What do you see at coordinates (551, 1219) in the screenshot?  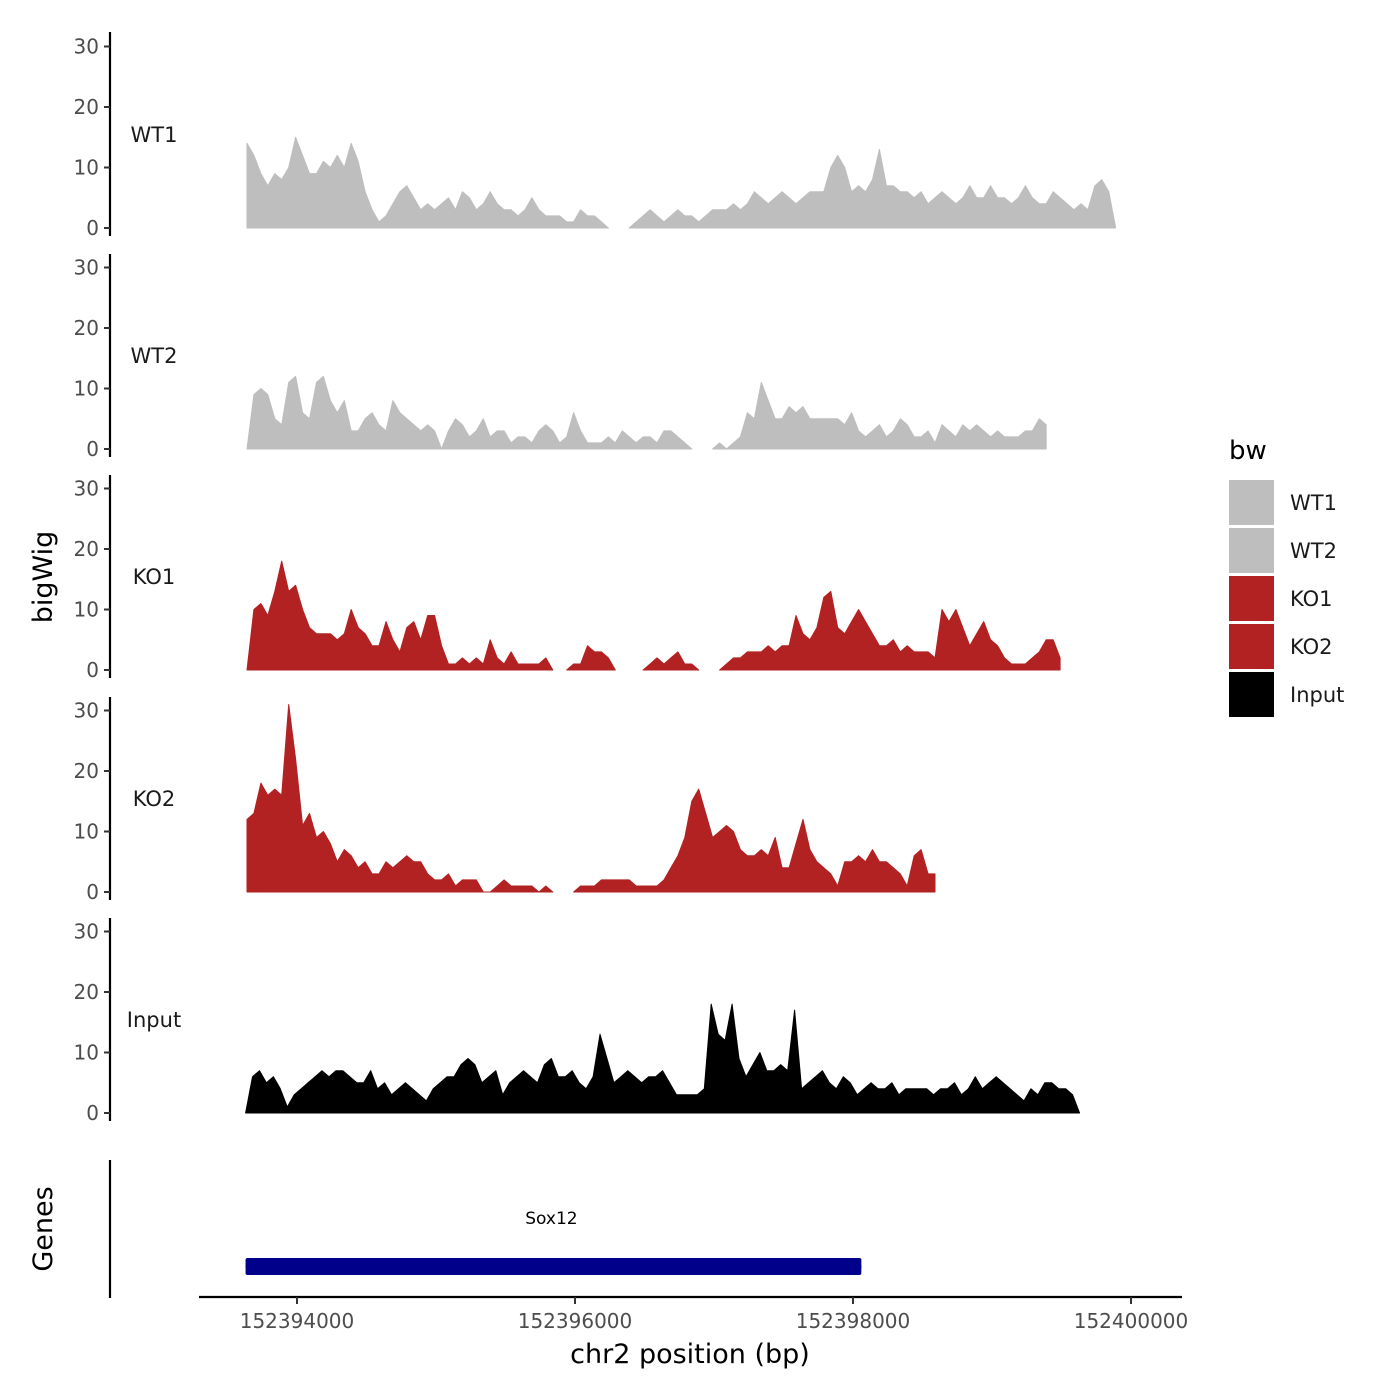 I see `gene-label: Sox12` at bounding box center [551, 1219].